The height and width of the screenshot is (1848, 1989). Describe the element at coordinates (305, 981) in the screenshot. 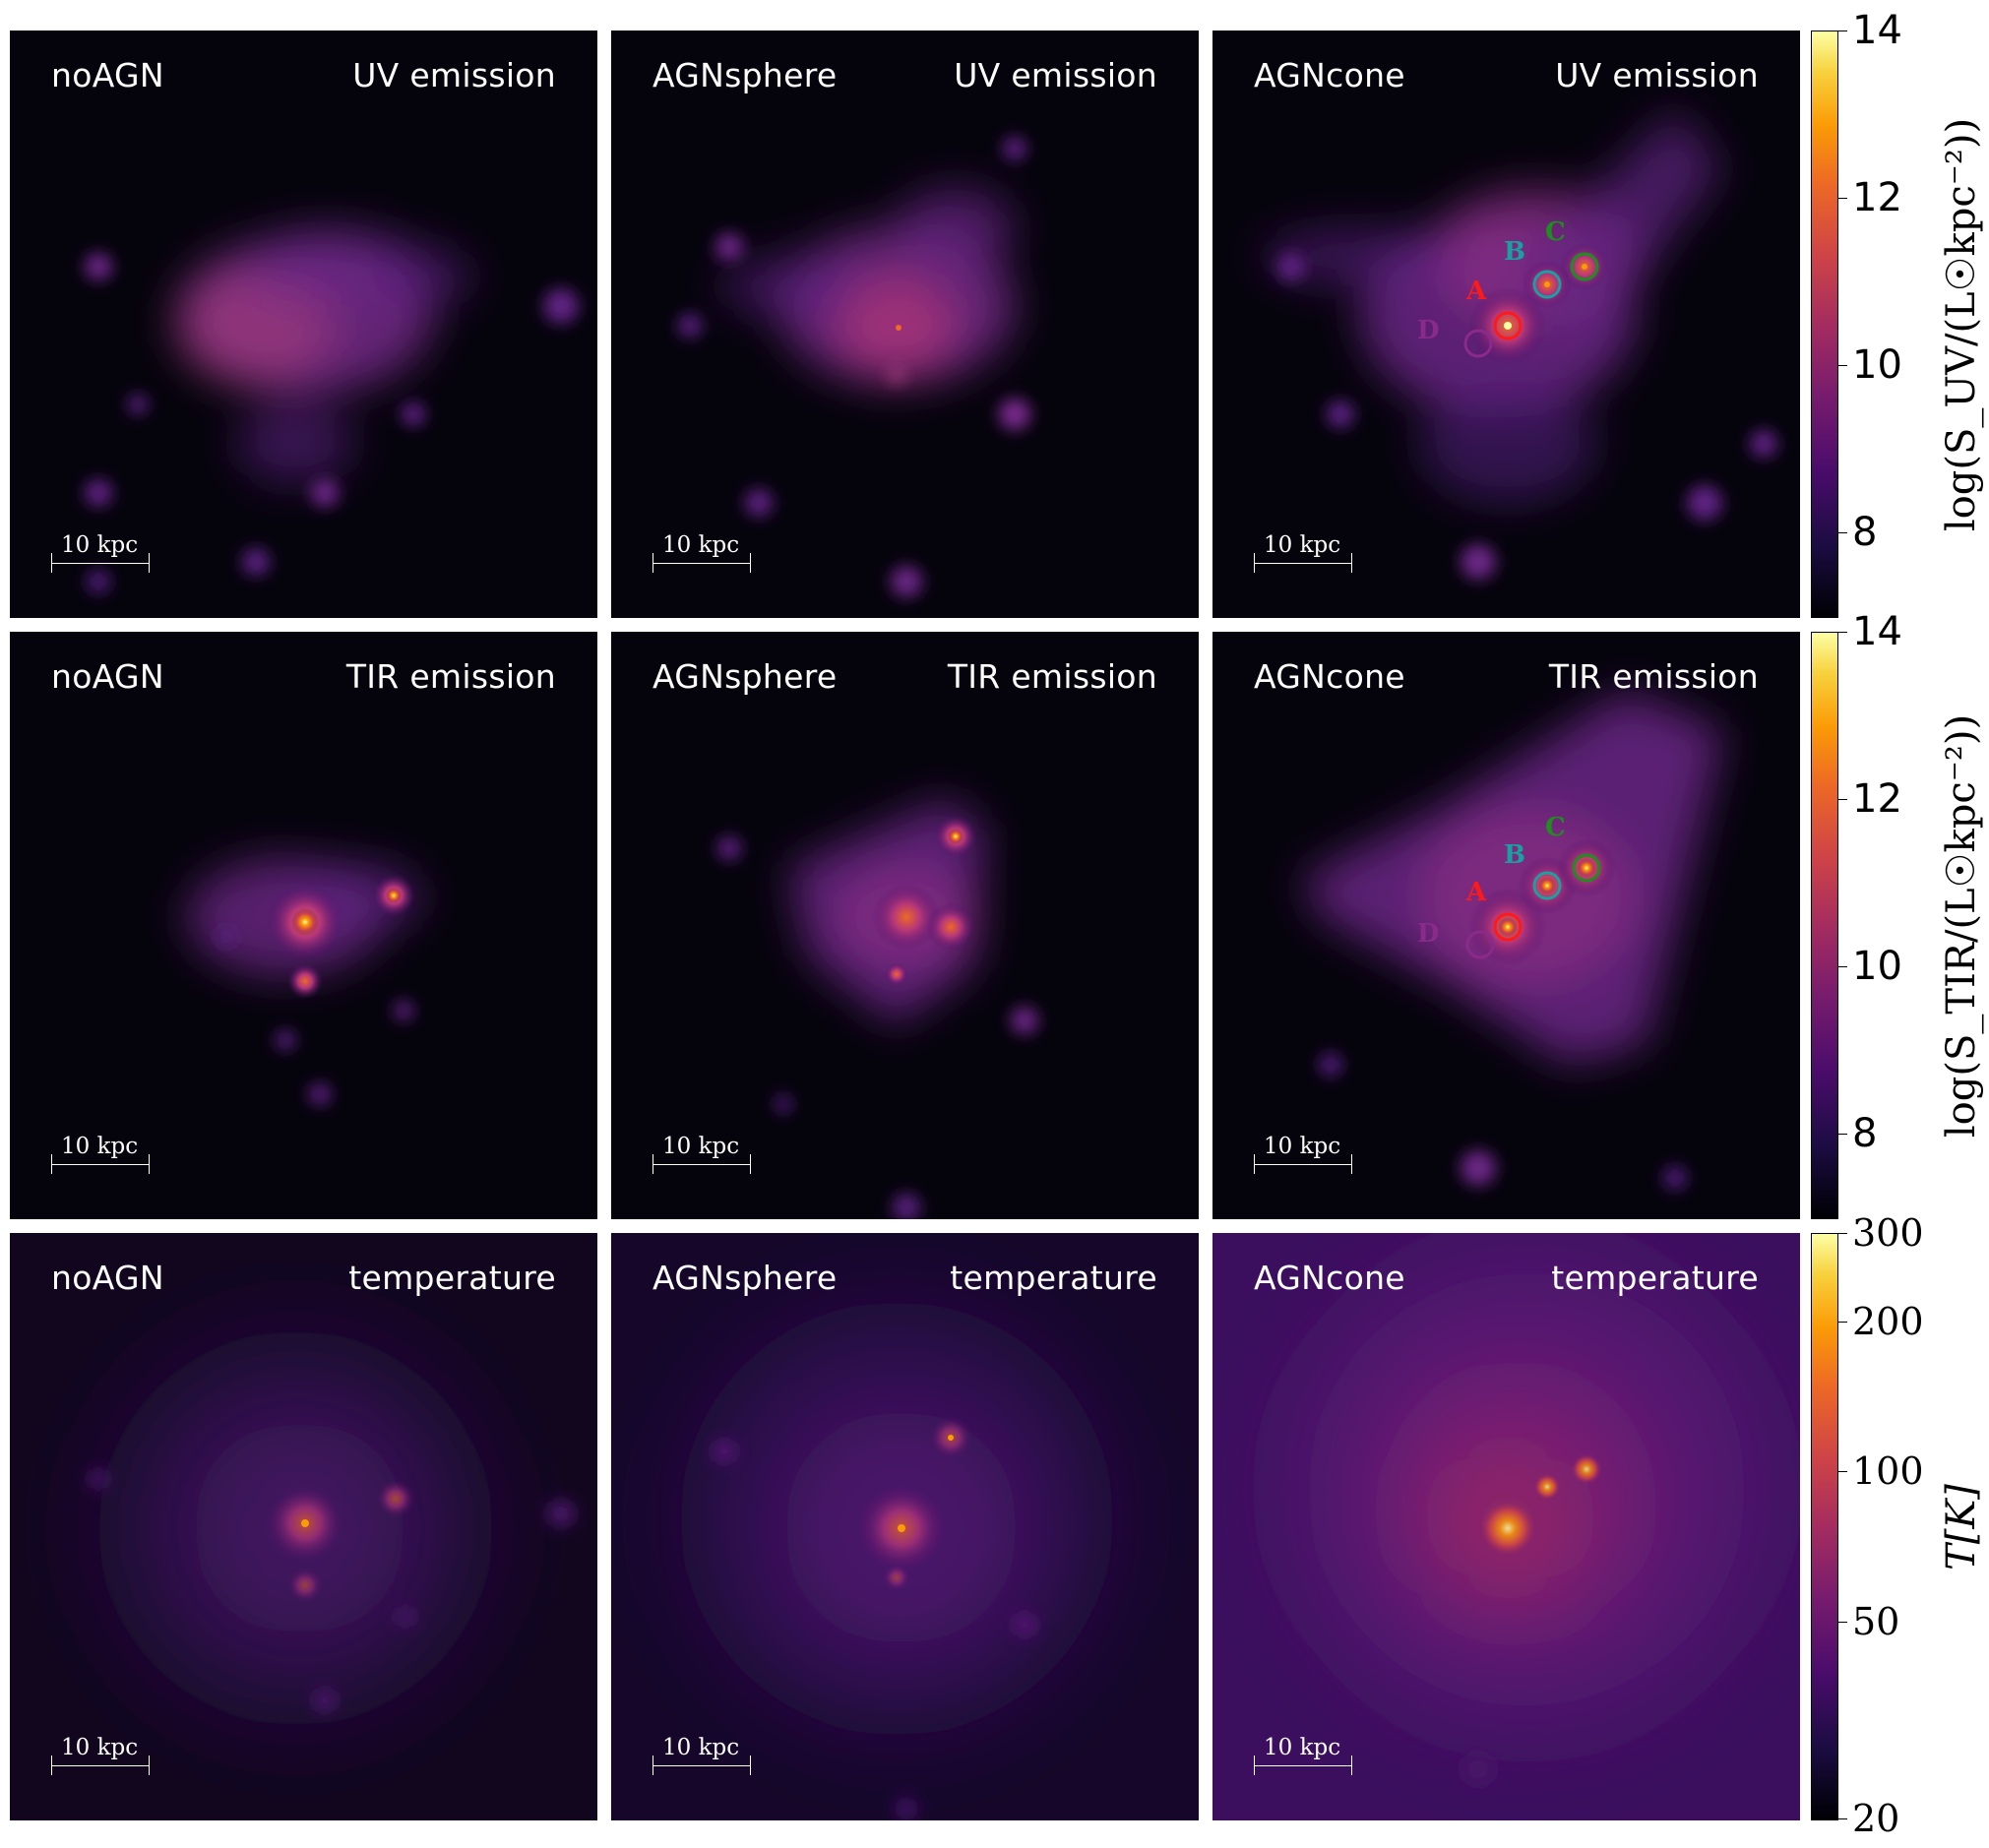

I see `tir-map-noagn` at that location.